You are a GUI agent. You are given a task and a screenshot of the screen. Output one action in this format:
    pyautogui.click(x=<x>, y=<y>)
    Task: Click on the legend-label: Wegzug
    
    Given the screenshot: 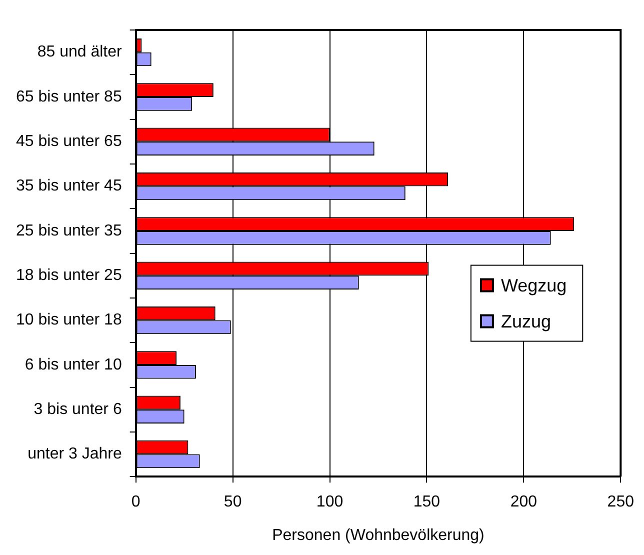 What is the action you would take?
    pyautogui.click(x=533, y=285)
    